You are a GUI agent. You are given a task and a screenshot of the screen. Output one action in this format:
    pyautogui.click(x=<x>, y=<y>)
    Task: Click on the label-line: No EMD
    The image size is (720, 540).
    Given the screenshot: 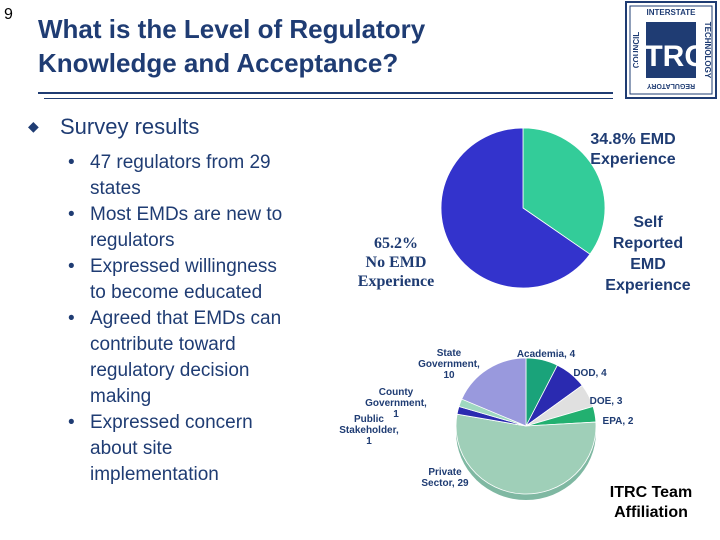 What is the action you would take?
    pyautogui.click(x=396, y=262)
    